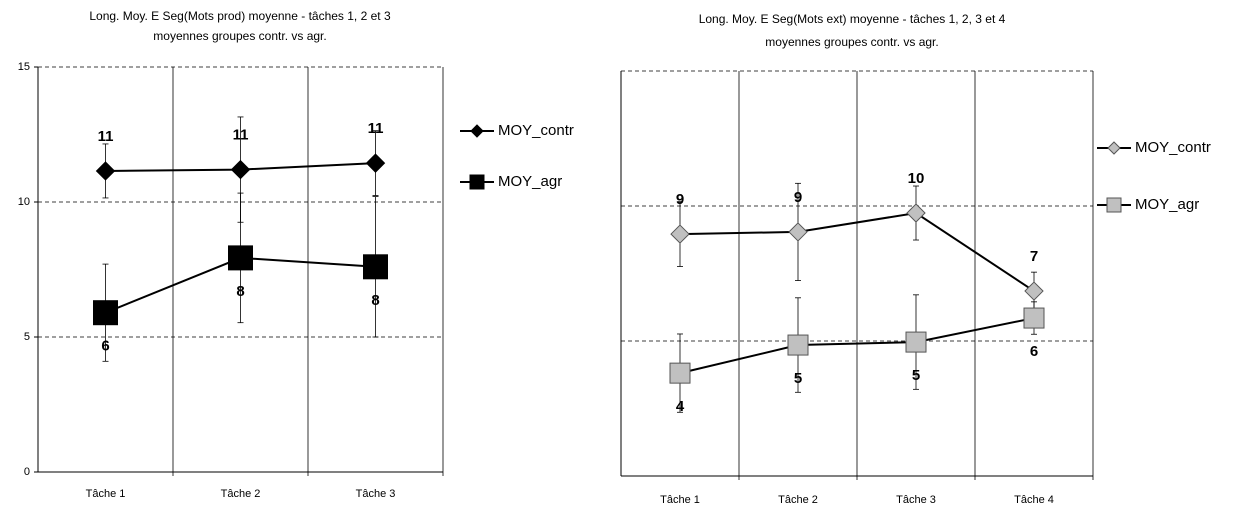 The height and width of the screenshot is (508, 1250). Describe the element at coordinates (27, 472) in the screenshot. I see `y-tick-label: 0` at that location.